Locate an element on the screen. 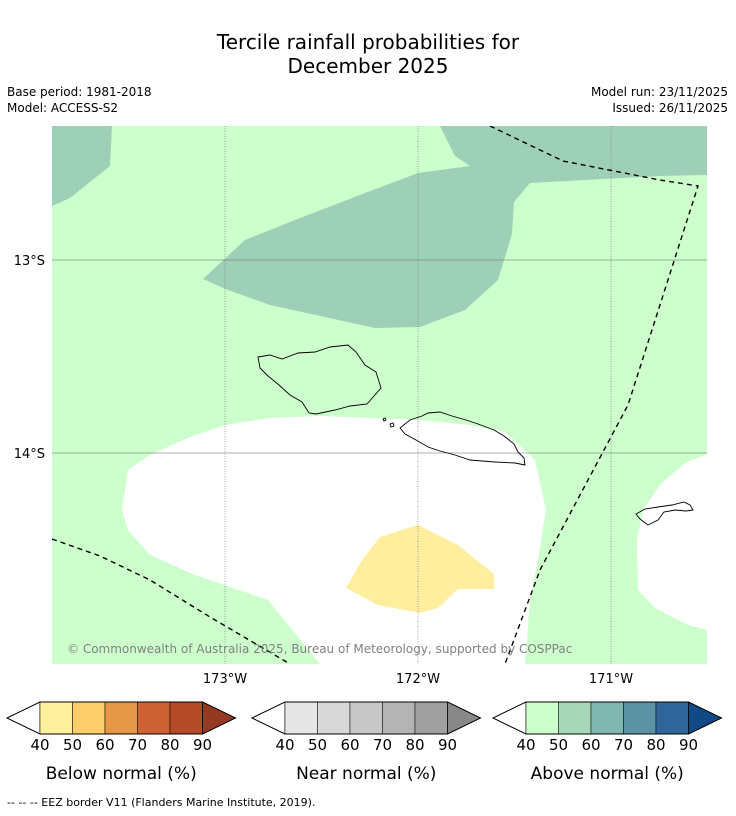 This screenshot has height=816, width=736. island-tutuila is located at coordinates (664, 513).